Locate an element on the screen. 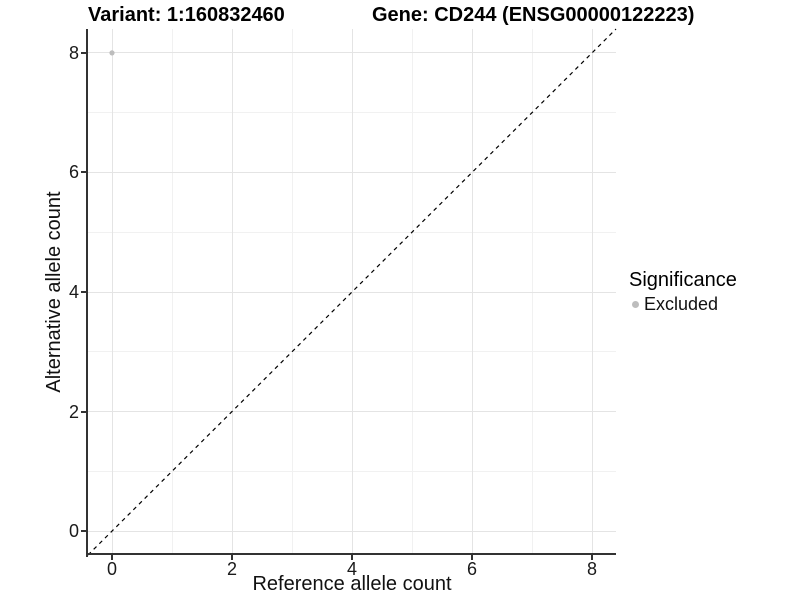 The width and height of the screenshot is (800, 600). x-tick-label: 0 is located at coordinates (111, 569).